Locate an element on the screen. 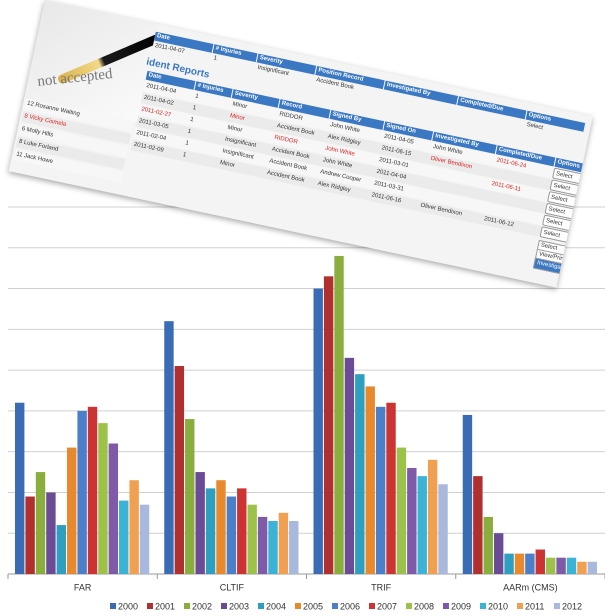  legend-label: 2005 is located at coordinates (313, 606).